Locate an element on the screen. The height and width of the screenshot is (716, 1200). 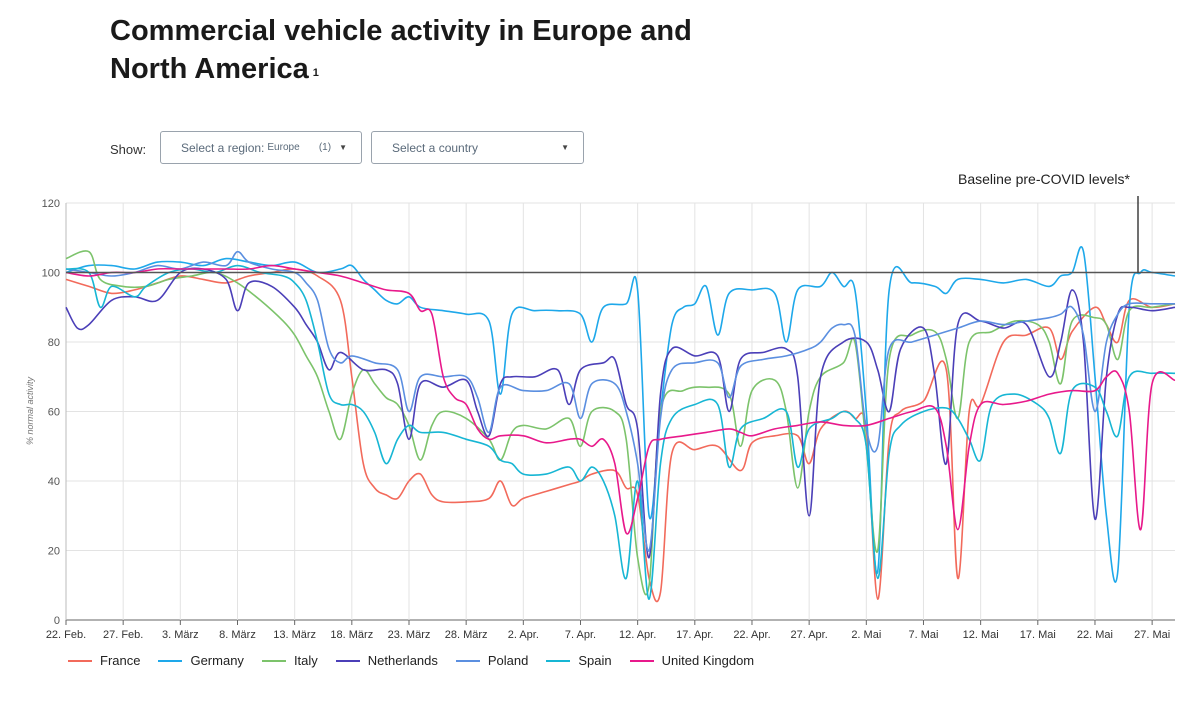
legend-label: France is located at coordinates (120, 660).